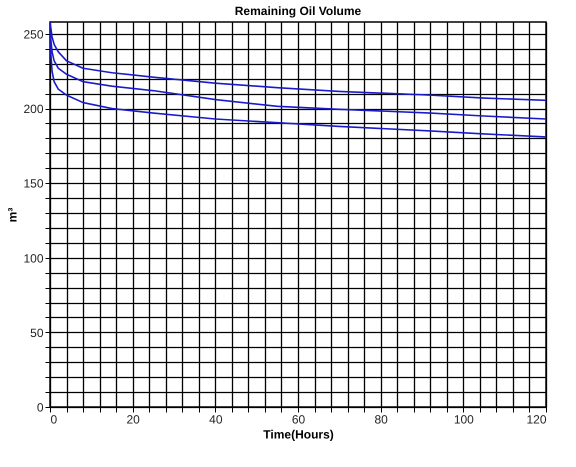  What do you see at coordinates (33, 34) in the screenshot?
I see `y-tick-label: 250` at bounding box center [33, 34].